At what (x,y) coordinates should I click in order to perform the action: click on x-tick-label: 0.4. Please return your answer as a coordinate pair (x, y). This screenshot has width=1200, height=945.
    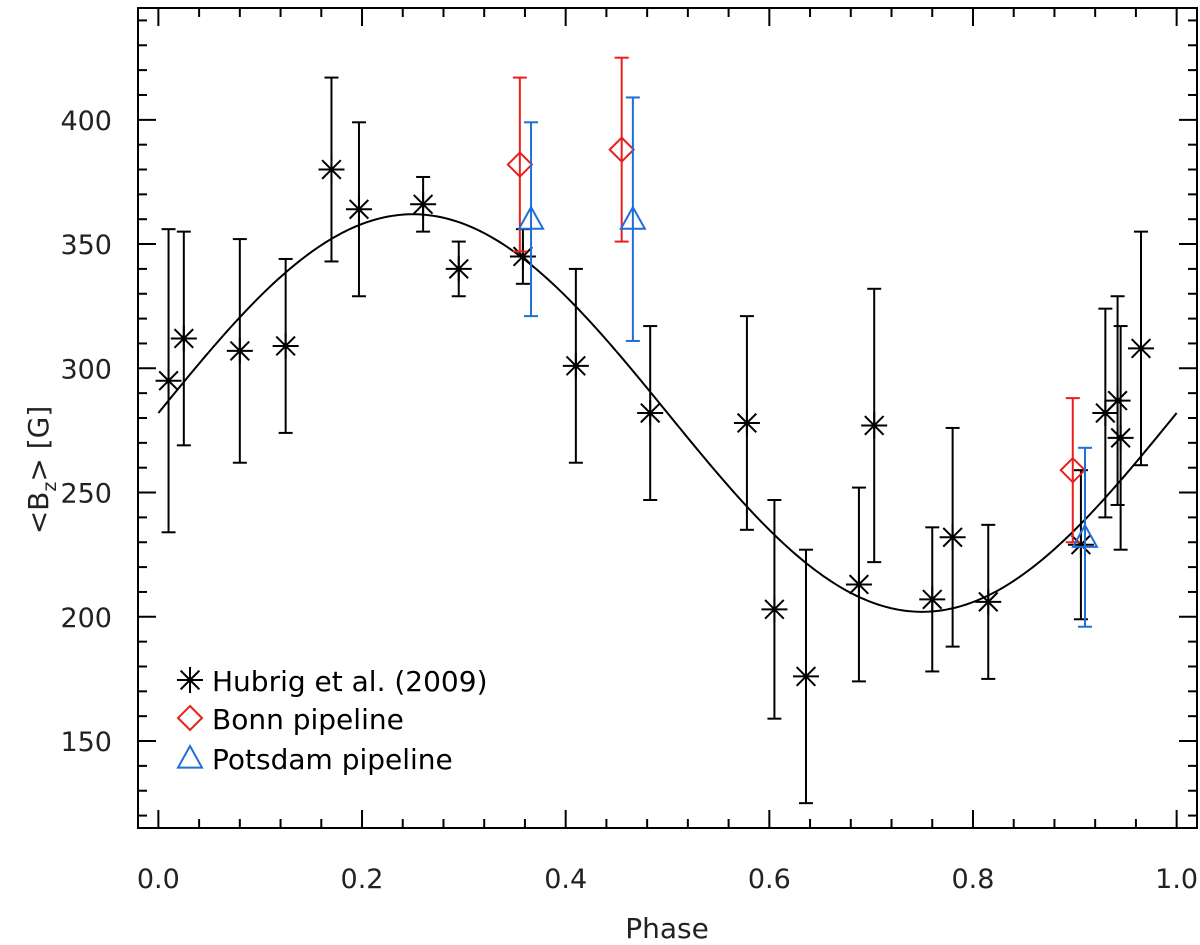
    Looking at the image, I should click on (565, 879).